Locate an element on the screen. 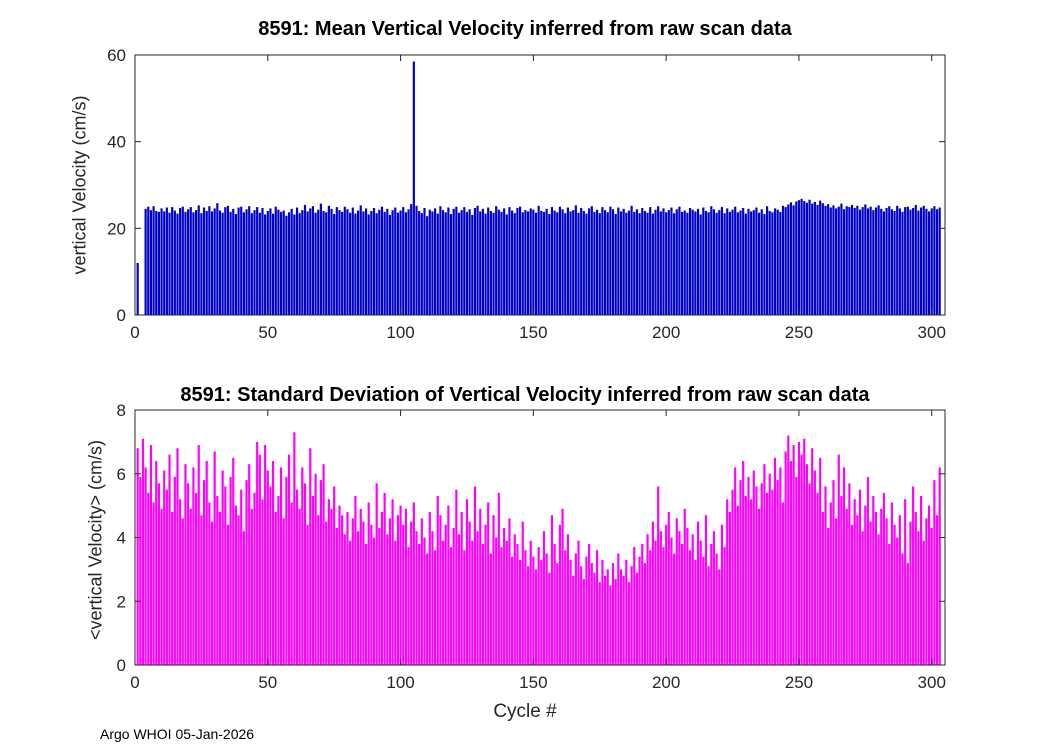 This screenshot has height=750, width=1050. svg-text: 6 is located at coordinates (121, 474).